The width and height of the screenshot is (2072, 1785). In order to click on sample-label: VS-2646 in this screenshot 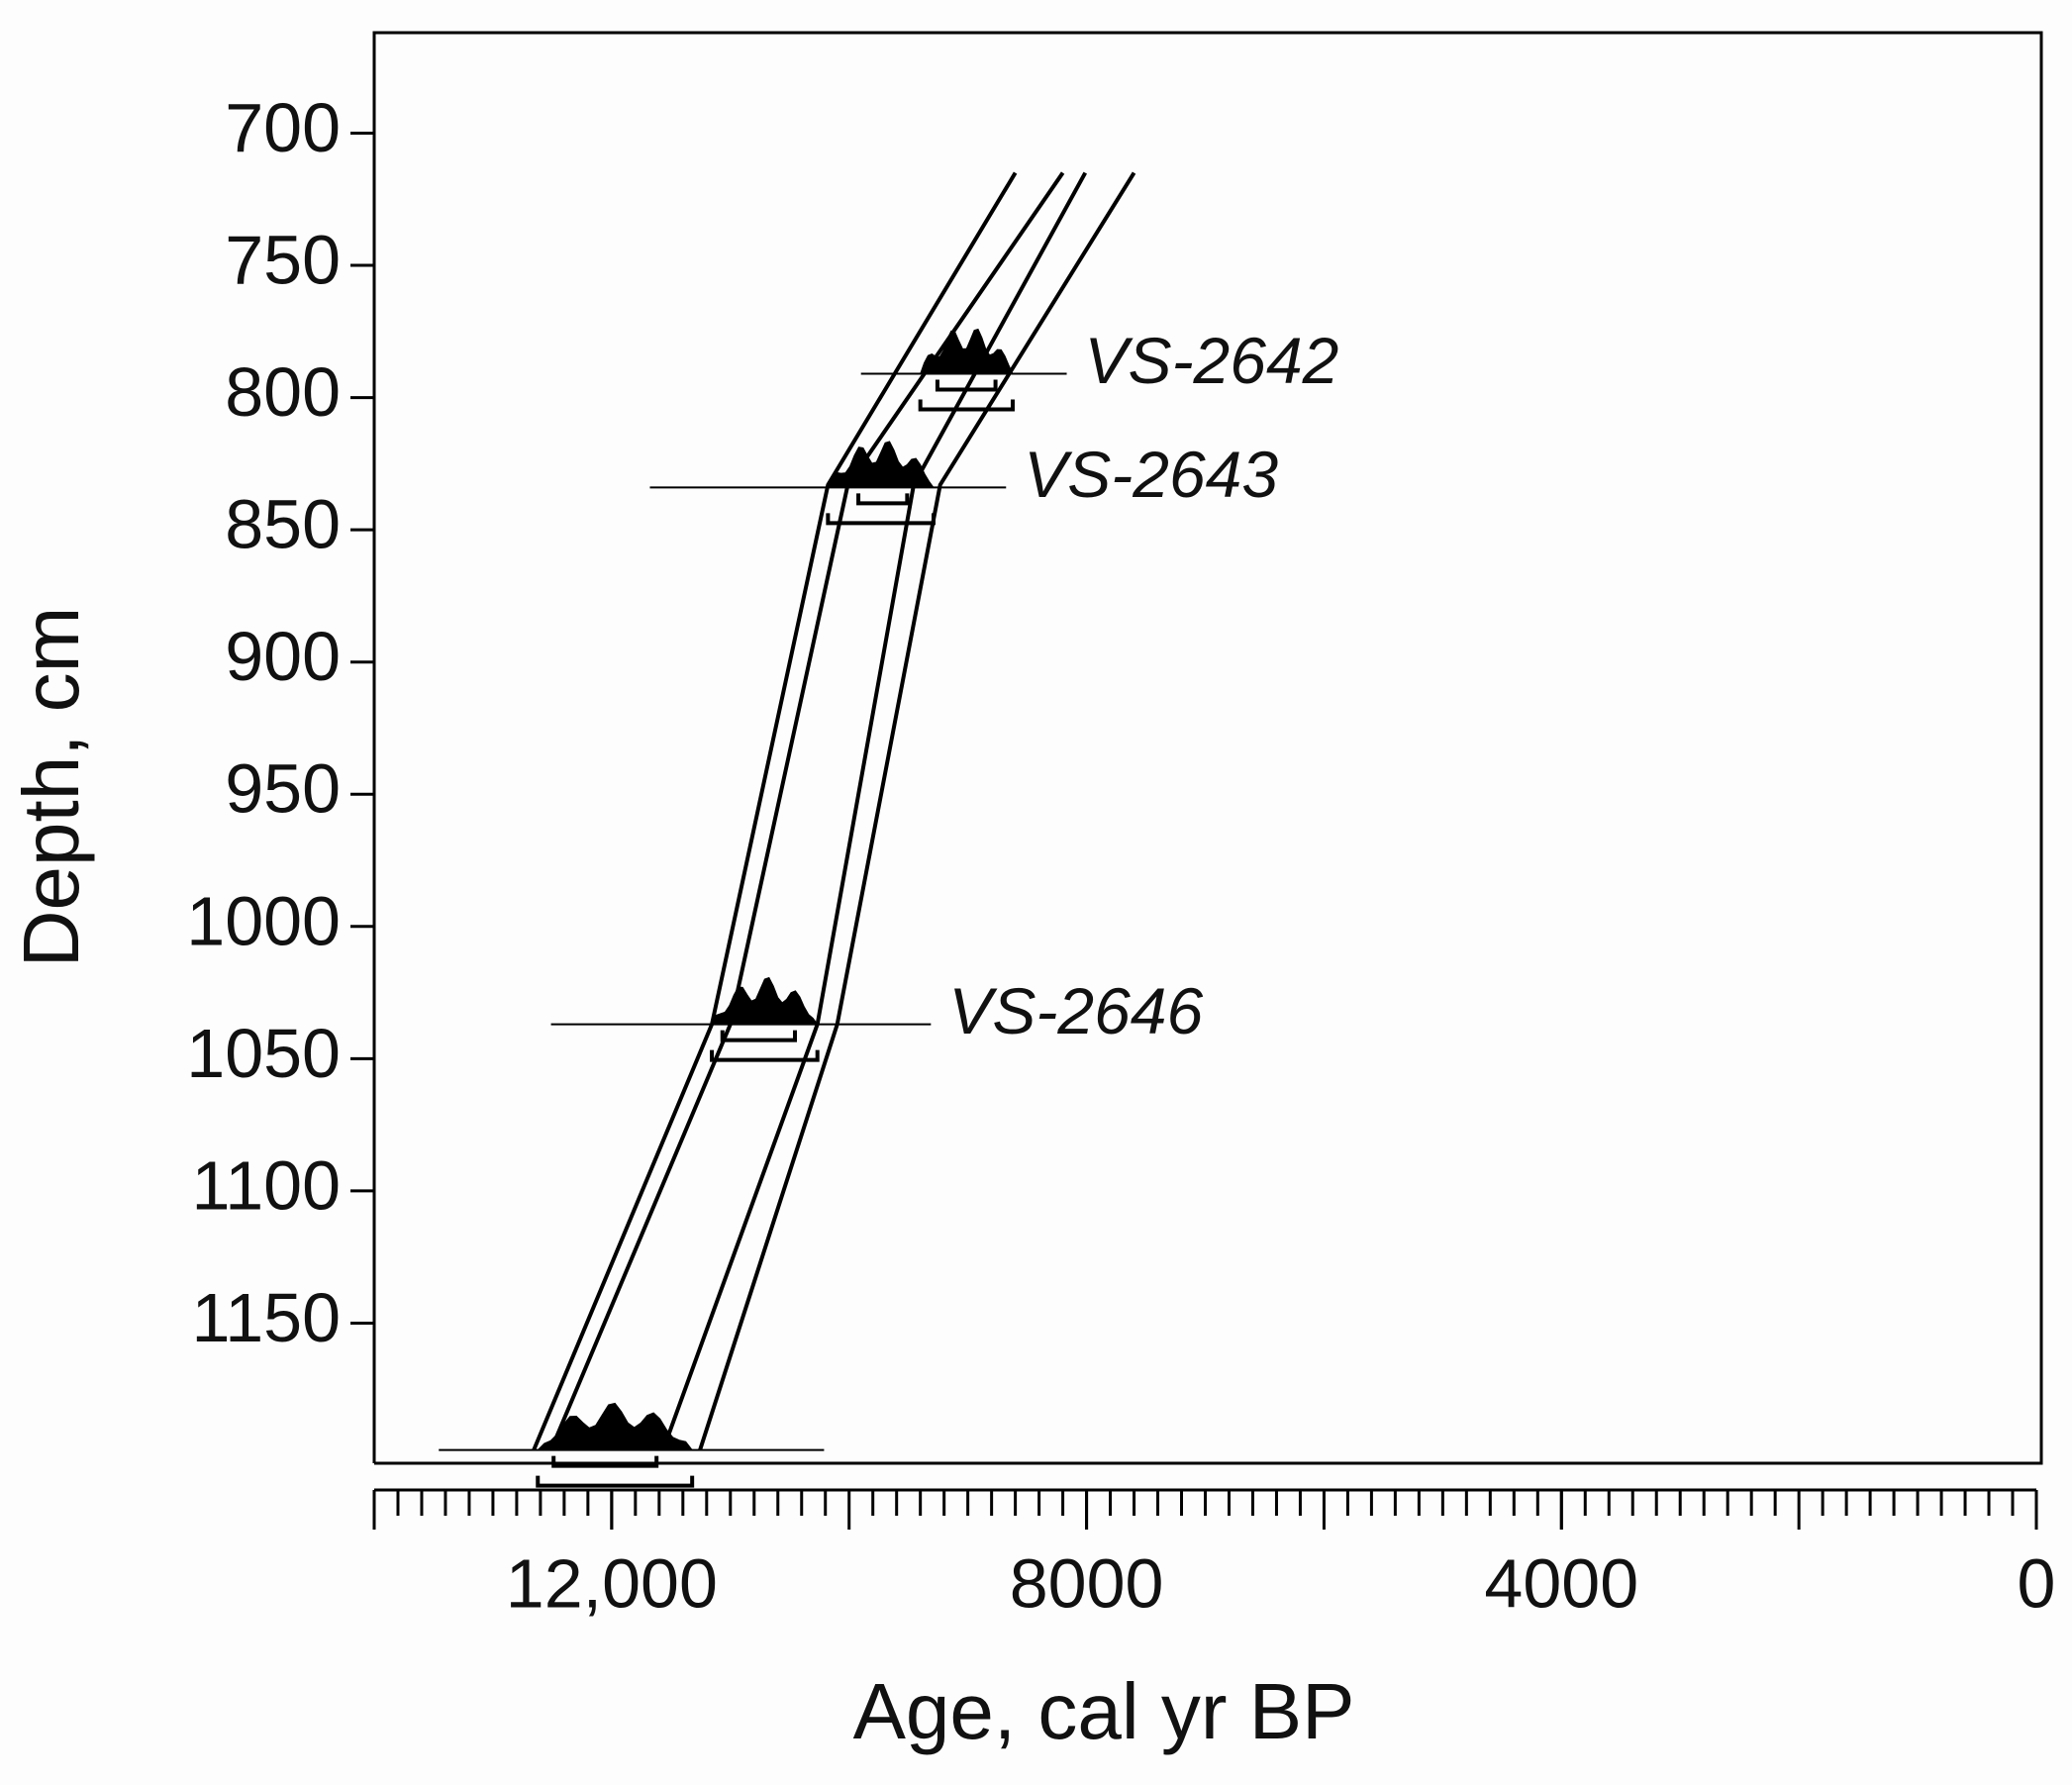, I will do `click(1075, 1010)`.